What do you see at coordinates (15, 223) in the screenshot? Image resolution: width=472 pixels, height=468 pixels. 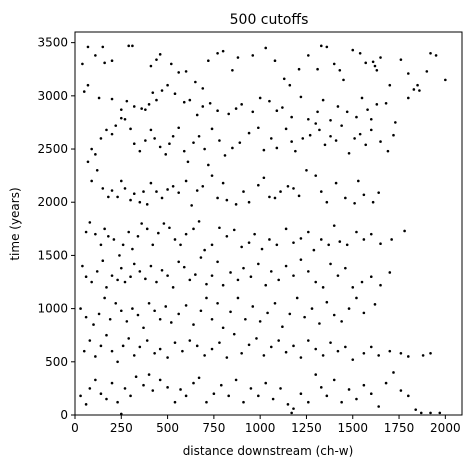 I see `y-axis-label: time (years)` at bounding box center [15, 223].